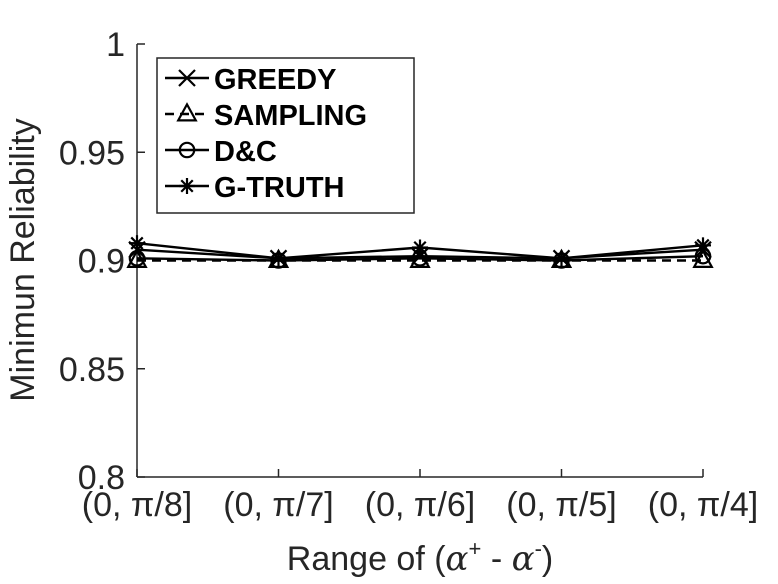  What do you see at coordinates (290, 116) in the screenshot?
I see `legend-label-sampling: SAMPLING` at bounding box center [290, 116].